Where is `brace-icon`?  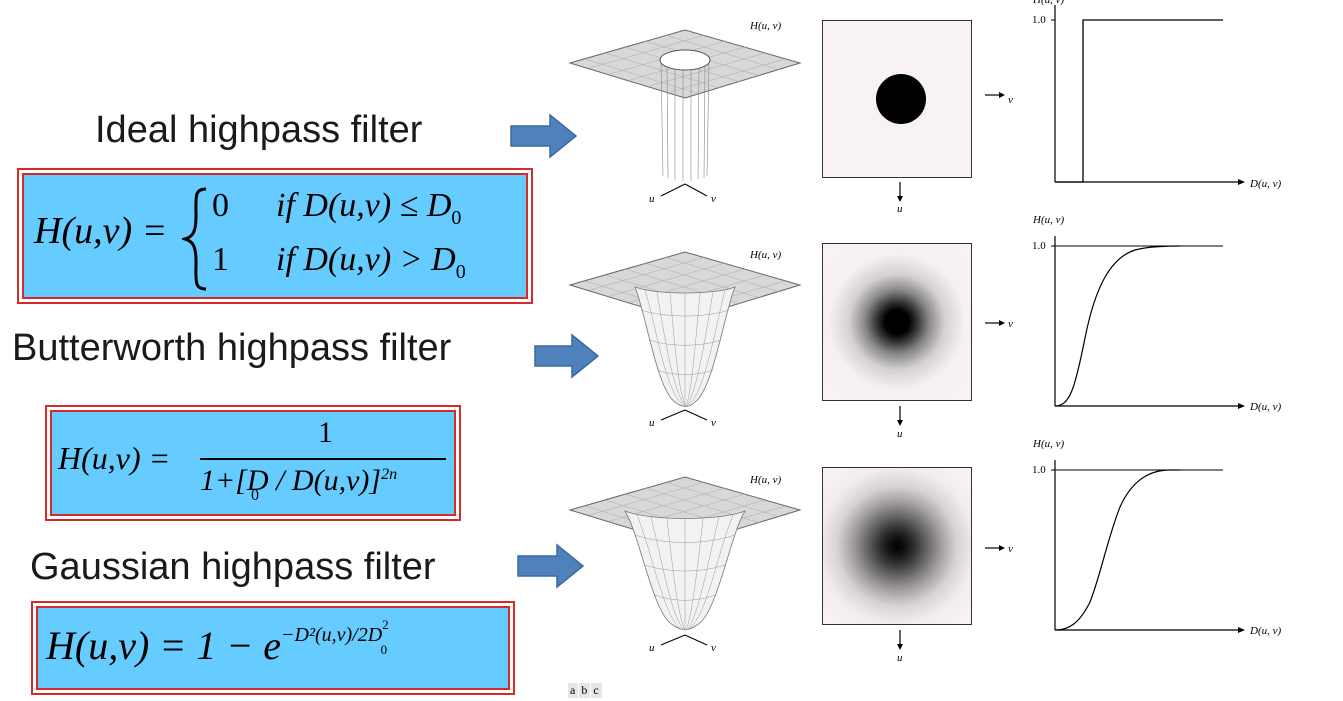
brace-icon is located at coordinates (194, 239).